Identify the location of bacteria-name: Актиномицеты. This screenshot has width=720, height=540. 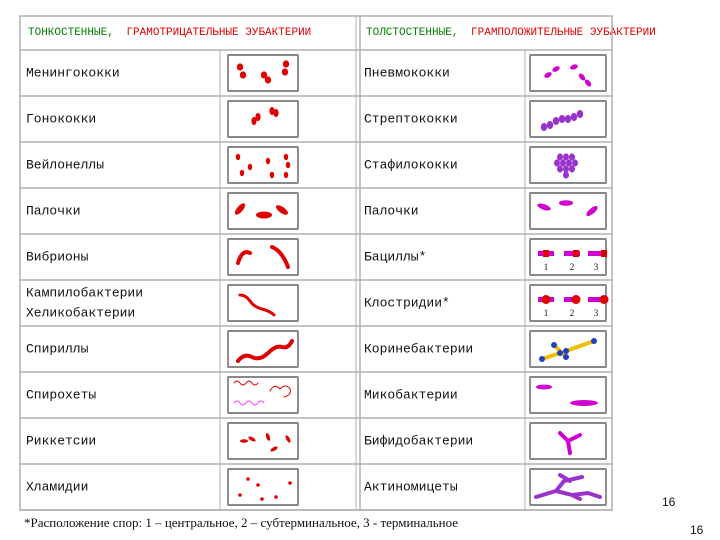
(411, 486).